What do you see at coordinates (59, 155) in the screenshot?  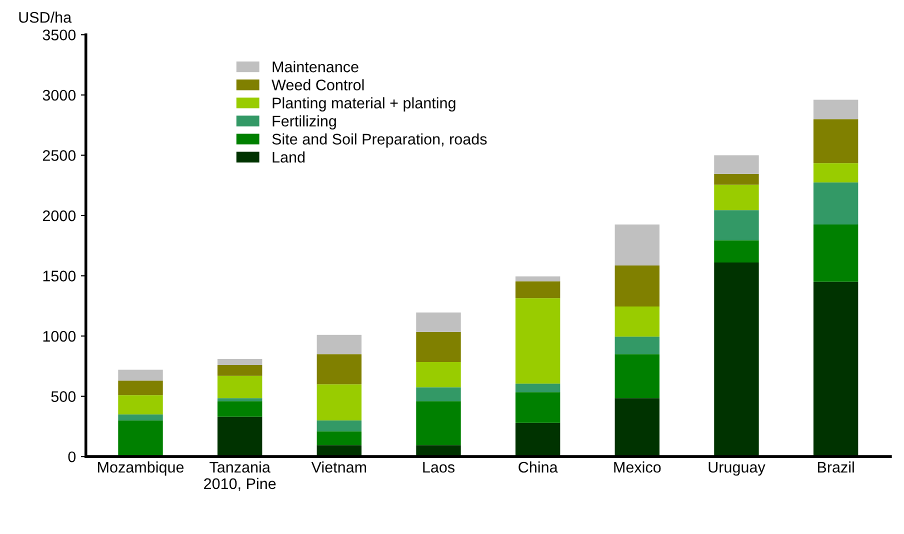 I see `y-tick-label: 2500` at bounding box center [59, 155].